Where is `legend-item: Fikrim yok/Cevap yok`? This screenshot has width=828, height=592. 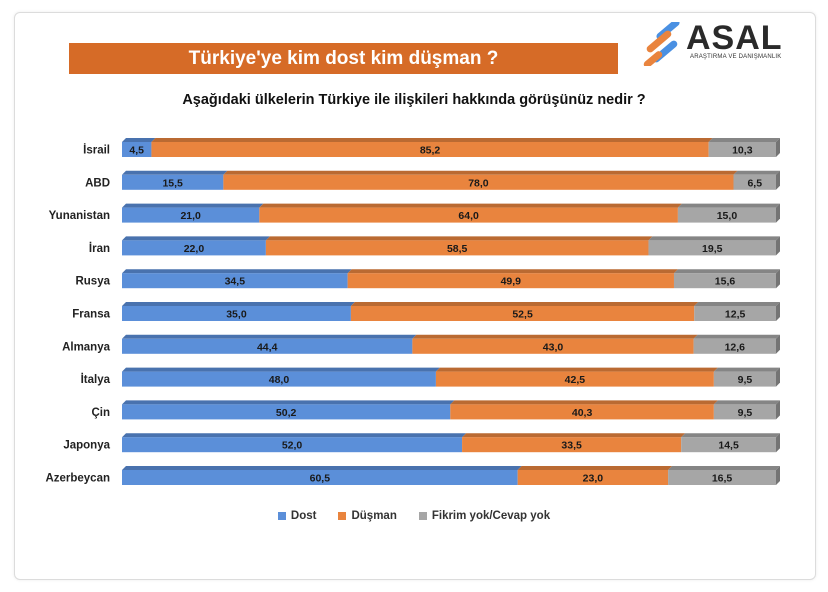
legend-item: Fikrim yok/Cevap yok is located at coordinates (484, 516).